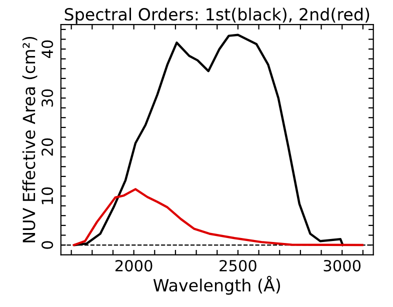  I want to click on x-tick-label: 3000, so click(342, 266).